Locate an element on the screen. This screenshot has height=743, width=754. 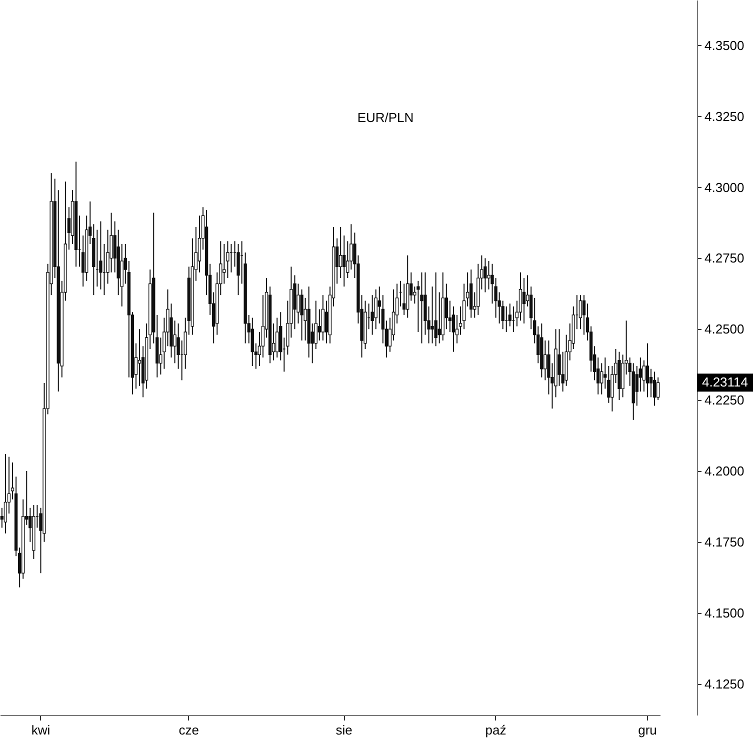
y-tick-label: 4.1750 is located at coordinates (724, 542).